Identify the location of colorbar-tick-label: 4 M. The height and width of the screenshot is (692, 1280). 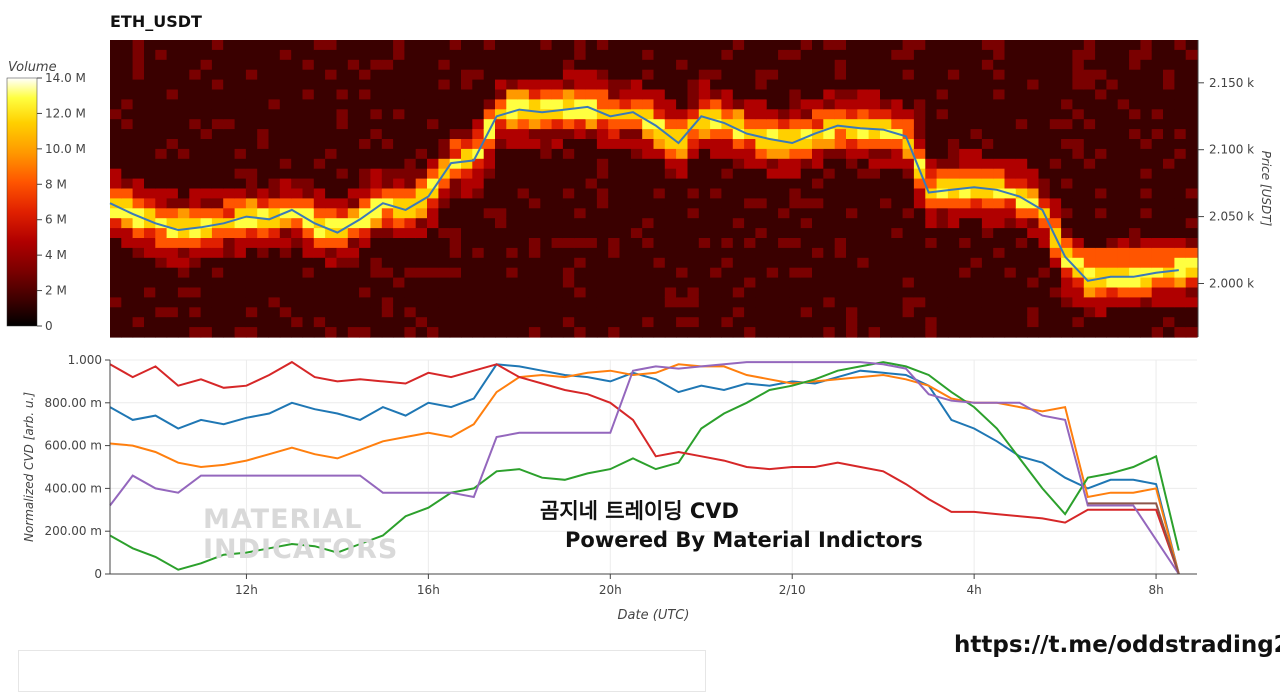
(56, 255).